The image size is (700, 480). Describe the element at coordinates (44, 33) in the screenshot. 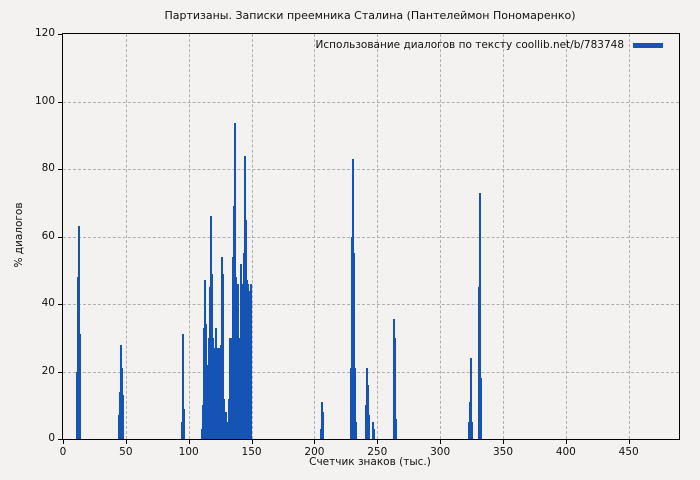

I see `y-tick-label: 120` at that location.